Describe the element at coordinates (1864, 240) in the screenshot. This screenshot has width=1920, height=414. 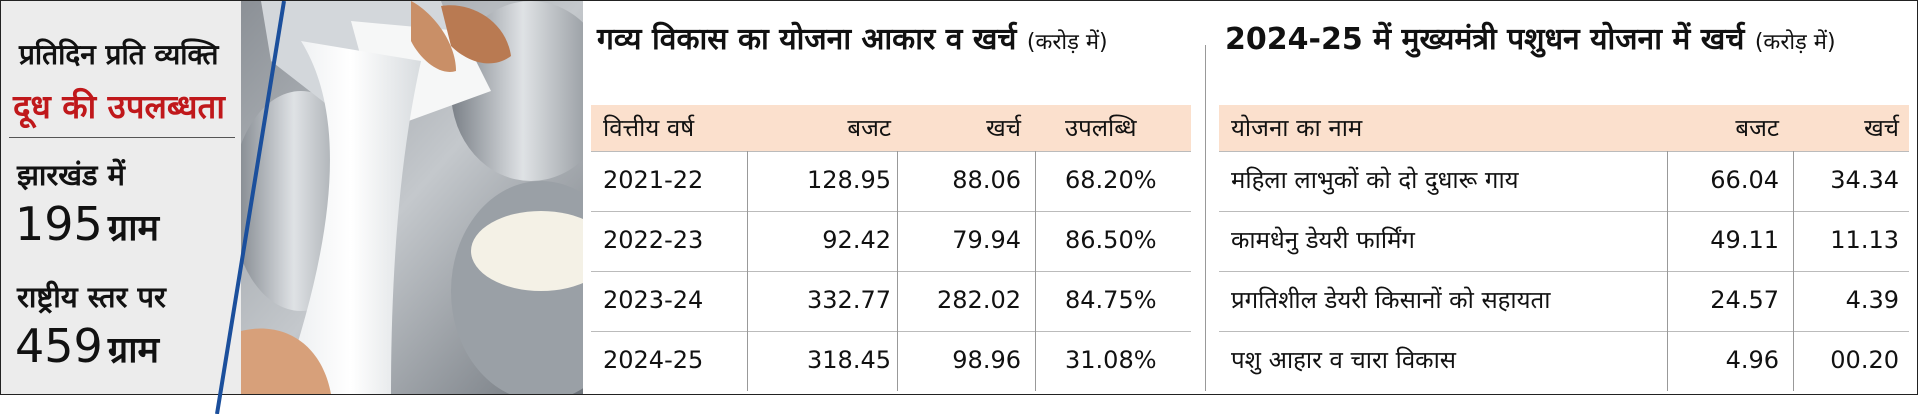
I see `cell-spent: 11.13` at that location.